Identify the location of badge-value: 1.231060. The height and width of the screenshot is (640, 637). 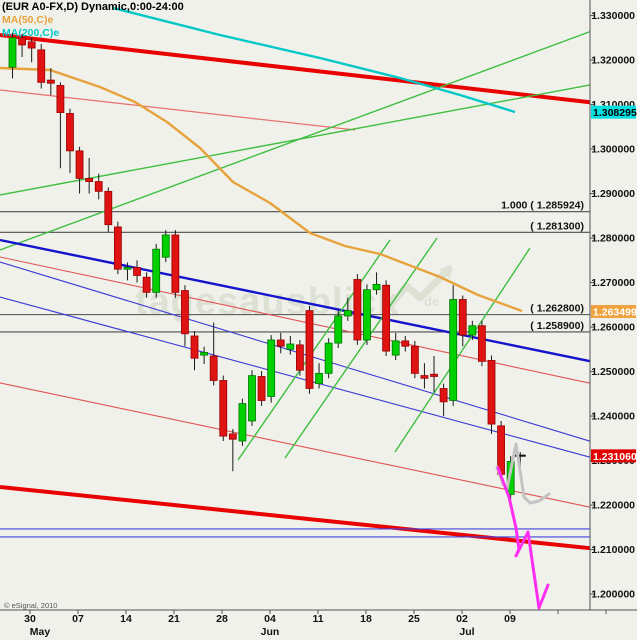
(615, 457).